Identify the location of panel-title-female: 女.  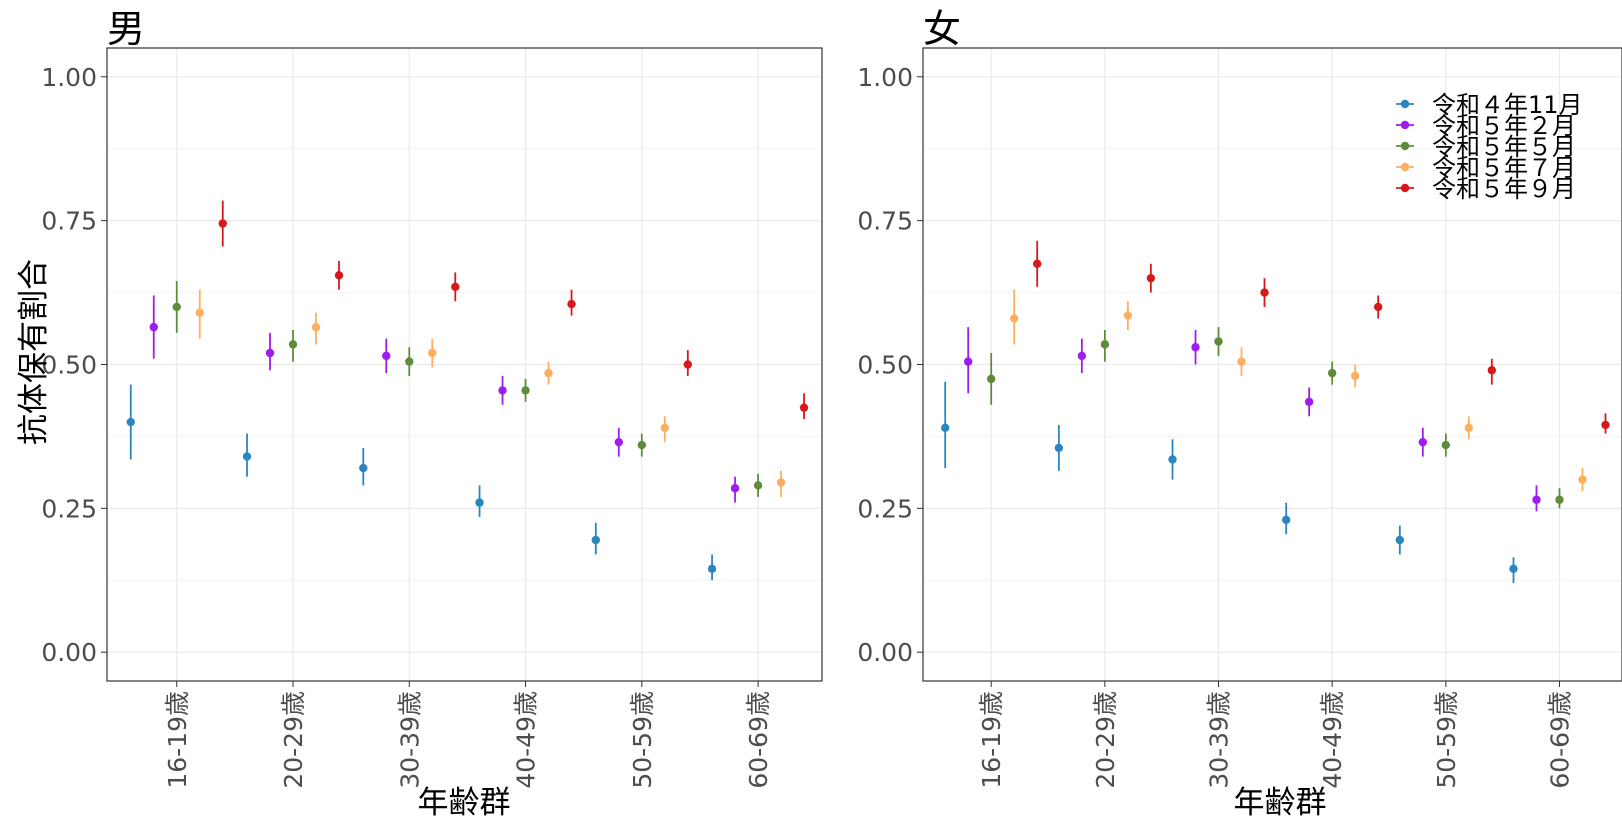
(942, 29).